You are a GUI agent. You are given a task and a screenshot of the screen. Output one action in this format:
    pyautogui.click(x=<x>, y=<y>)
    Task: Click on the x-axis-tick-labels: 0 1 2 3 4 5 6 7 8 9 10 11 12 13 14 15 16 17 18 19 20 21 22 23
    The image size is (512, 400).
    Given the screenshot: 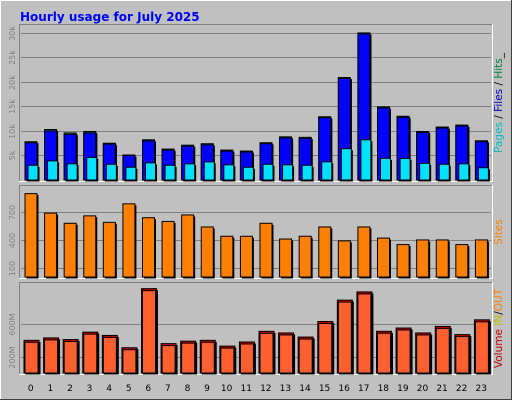 What is the action you would take?
    pyautogui.click(x=257, y=389)
    